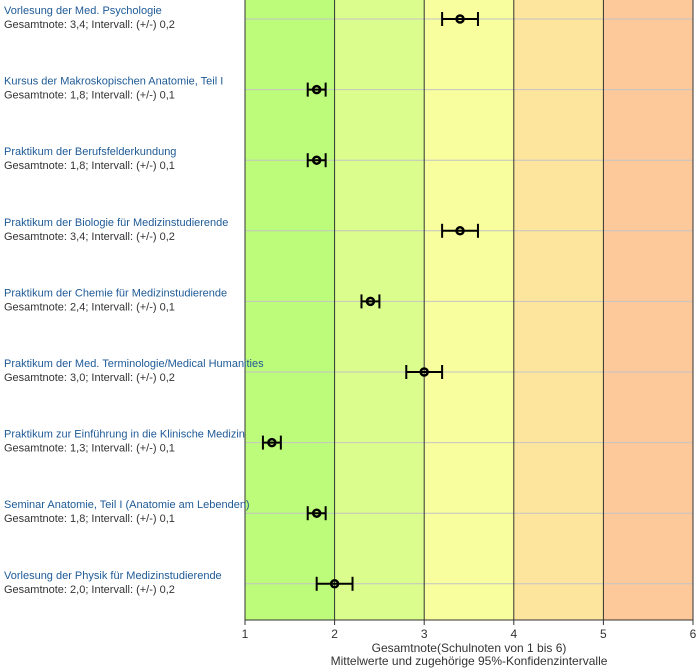 The image size is (700, 671). What do you see at coordinates (89, 378) in the screenshot?
I see `item-summary: Gesamtnote: 3,0; Intervall: (+/-) 0,2` at bounding box center [89, 378].